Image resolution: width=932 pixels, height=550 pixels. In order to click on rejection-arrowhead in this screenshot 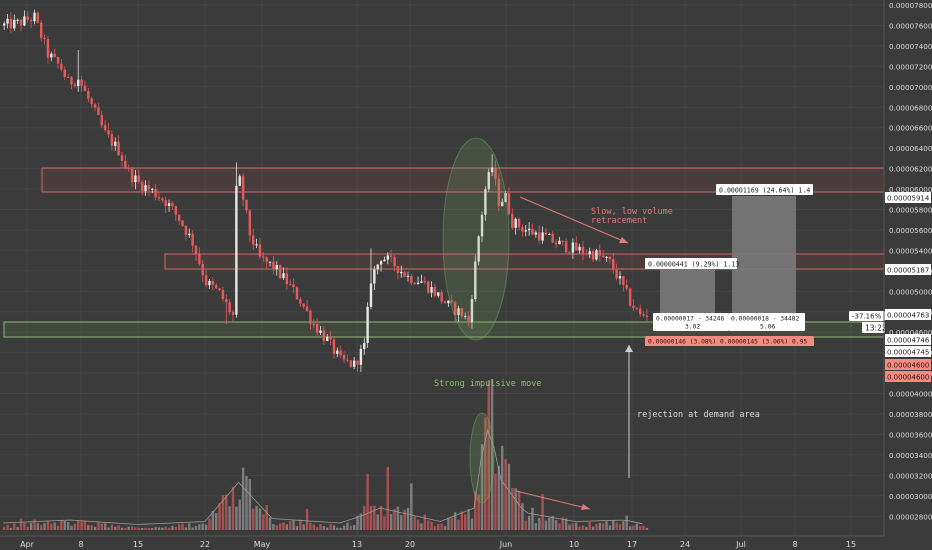, I will do `click(629, 348)`.